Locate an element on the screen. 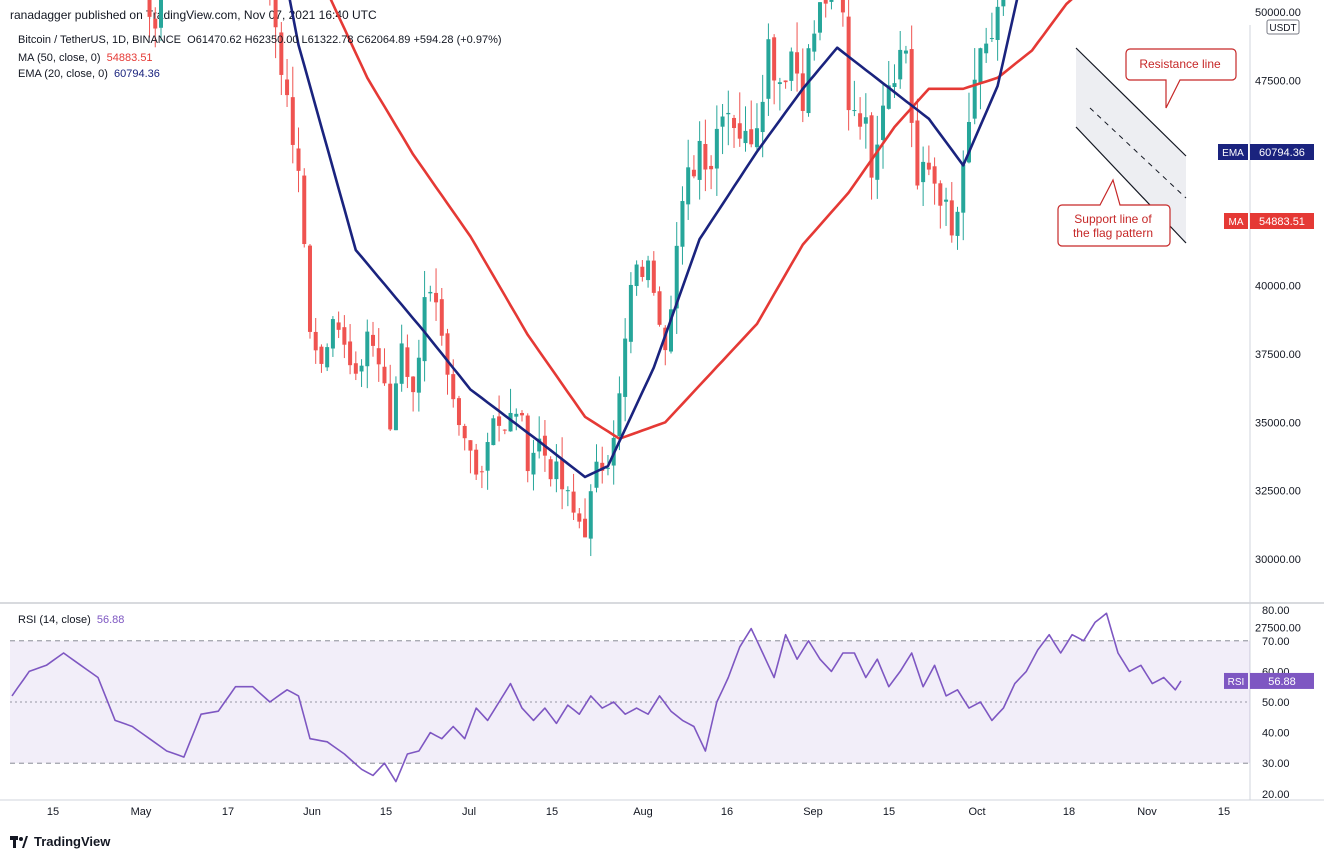  y-tick-label: 40000.00 is located at coordinates (1278, 287).